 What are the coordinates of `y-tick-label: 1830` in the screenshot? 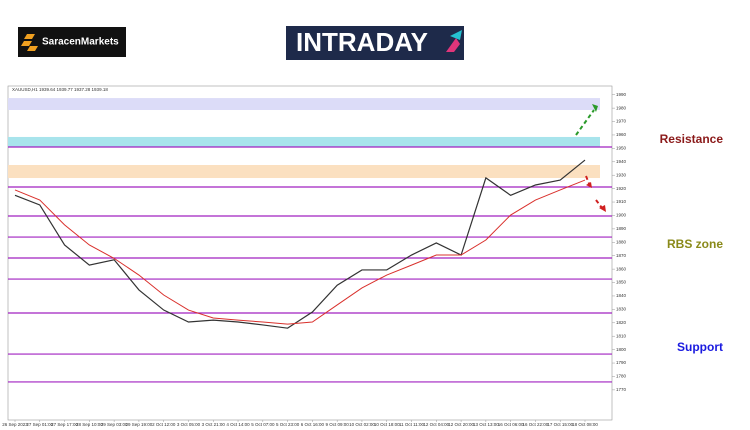 It's located at (621, 309).